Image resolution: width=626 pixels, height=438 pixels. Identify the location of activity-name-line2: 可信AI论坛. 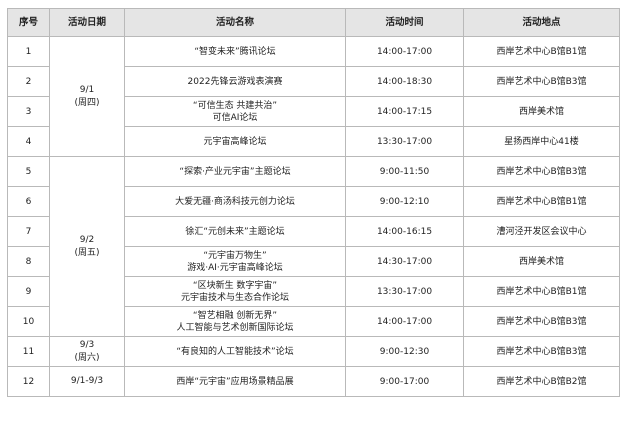
(235, 117).